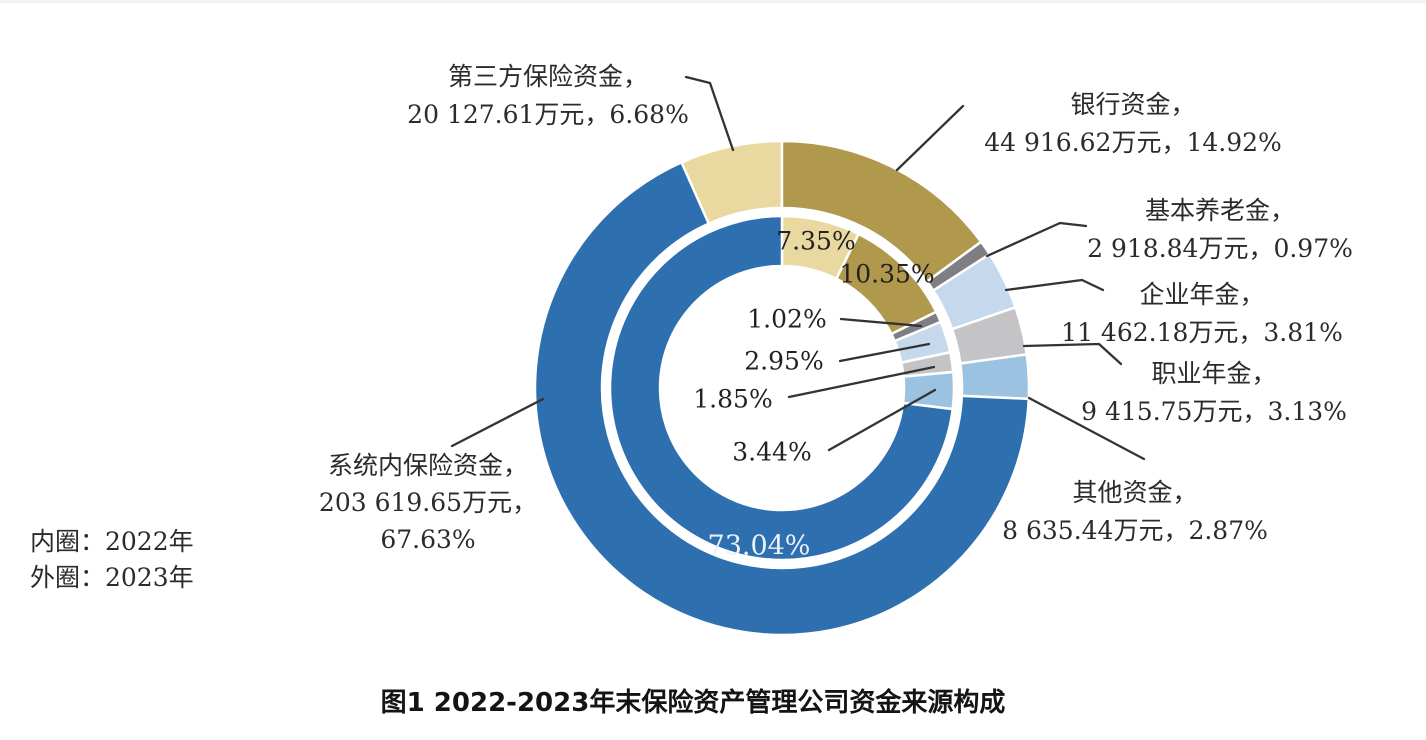  What do you see at coordinates (1214, 373) in the screenshot?
I see `label-line: 职业年金，` at bounding box center [1214, 373].